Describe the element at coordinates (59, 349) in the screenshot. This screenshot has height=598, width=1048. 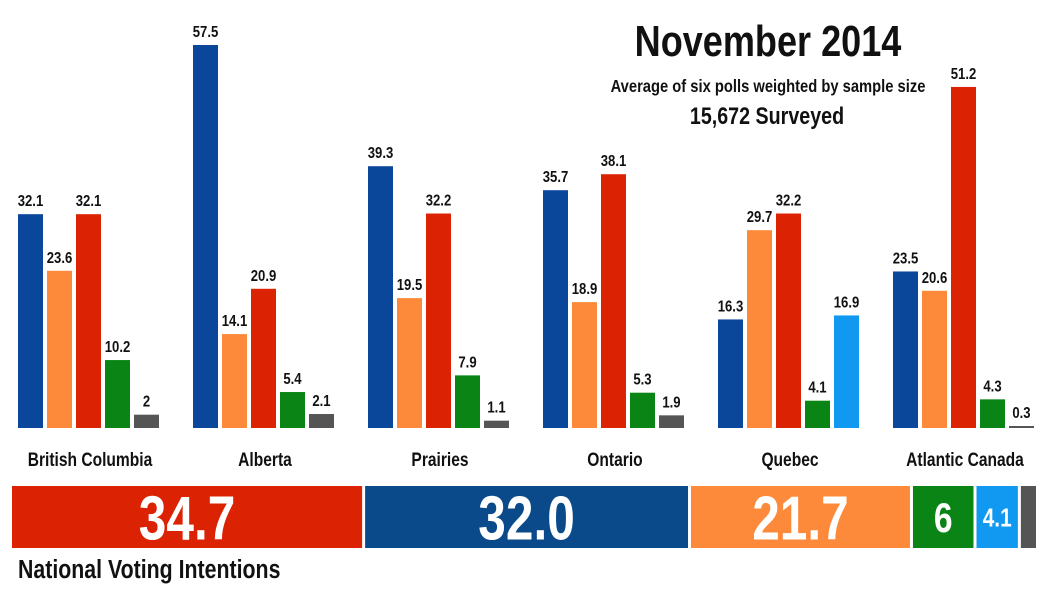
I see `bar-british-columbia-orange` at that location.